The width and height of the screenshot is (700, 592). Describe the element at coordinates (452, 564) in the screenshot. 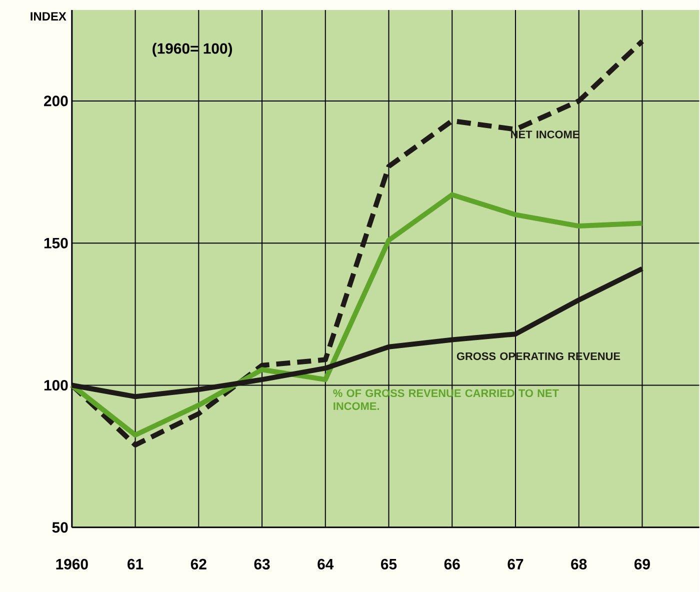

I see `x-tick-label: 66` at that location.